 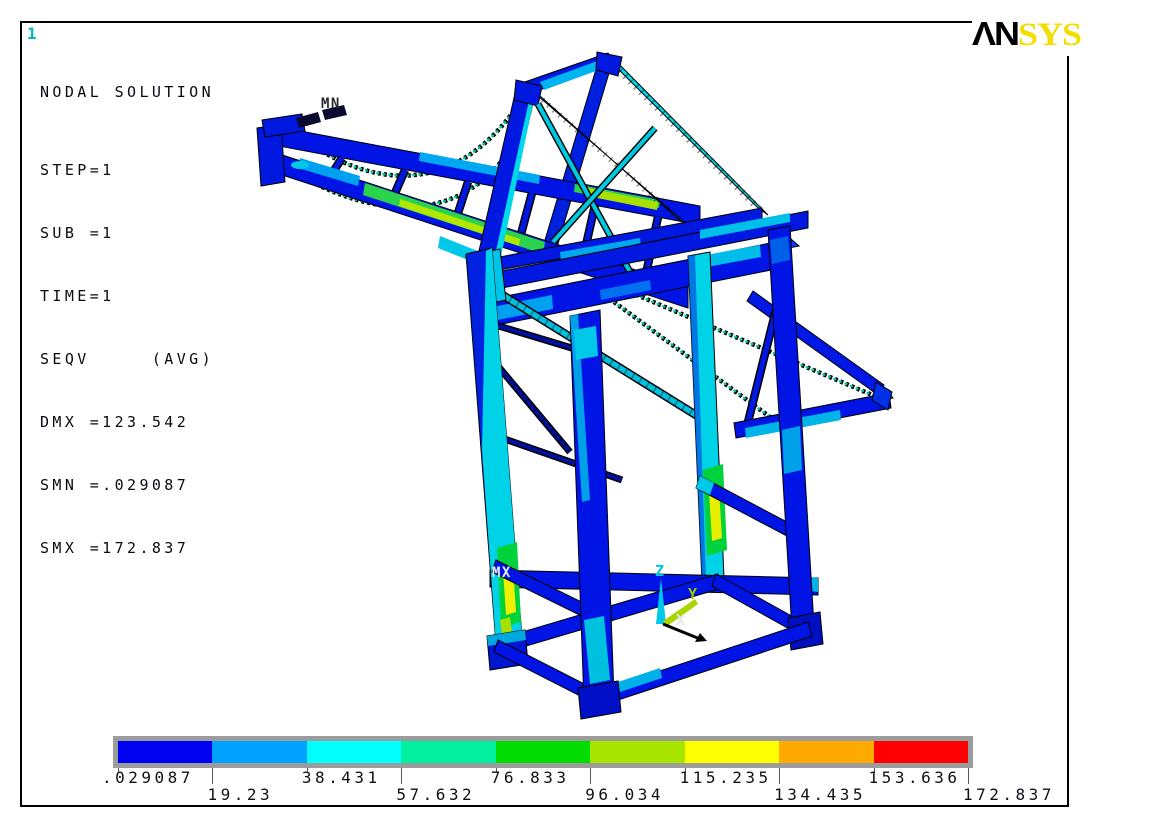 I want to click on annotation-line: SMN =.029087, so click(x=115, y=485).